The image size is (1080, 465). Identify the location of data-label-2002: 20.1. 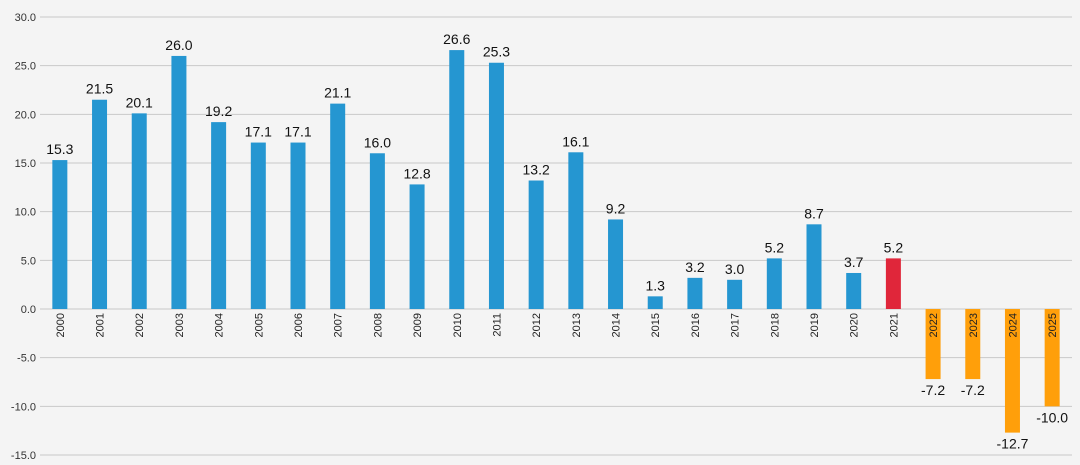
(139, 102).